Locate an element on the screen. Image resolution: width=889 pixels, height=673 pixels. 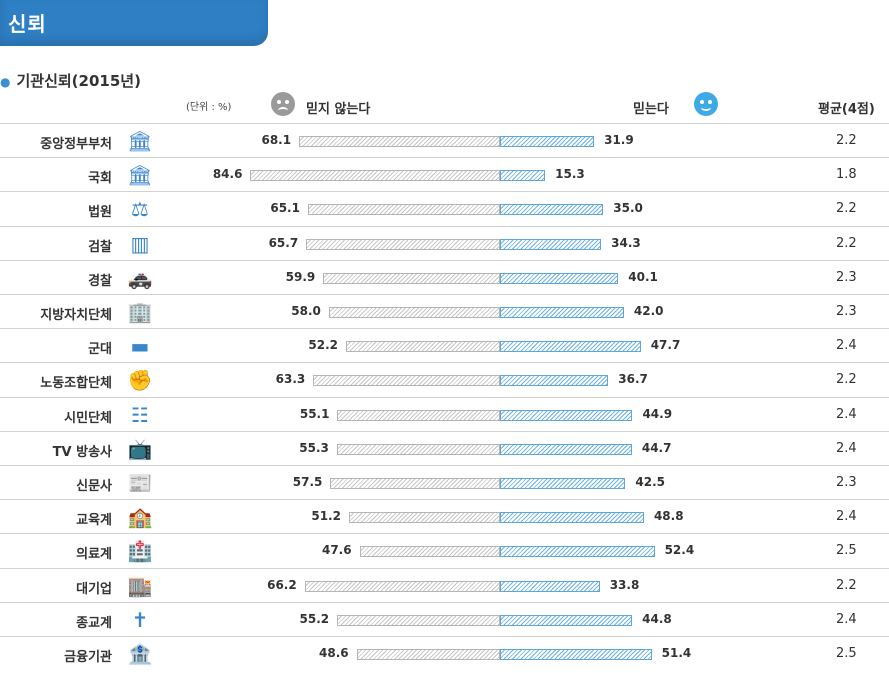
category-label: 검찰 is located at coordinates (100, 247).